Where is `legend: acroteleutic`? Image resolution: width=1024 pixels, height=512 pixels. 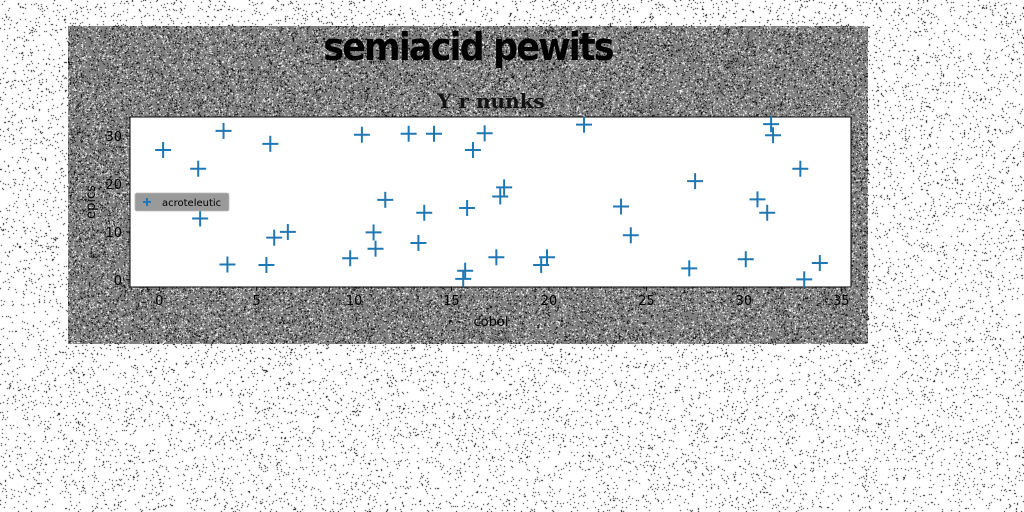 legend: acroteleutic is located at coordinates (182, 202).